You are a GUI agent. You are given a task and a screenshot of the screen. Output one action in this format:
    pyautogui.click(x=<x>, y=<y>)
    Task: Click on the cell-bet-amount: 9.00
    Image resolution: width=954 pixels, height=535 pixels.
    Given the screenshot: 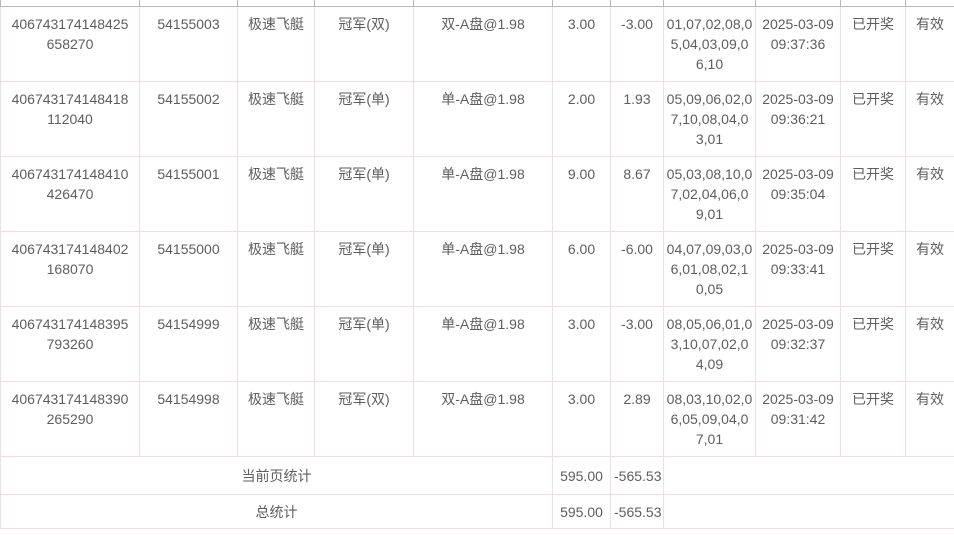 What is the action you would take?
    pyautogui.click(x=581, y=194)
    